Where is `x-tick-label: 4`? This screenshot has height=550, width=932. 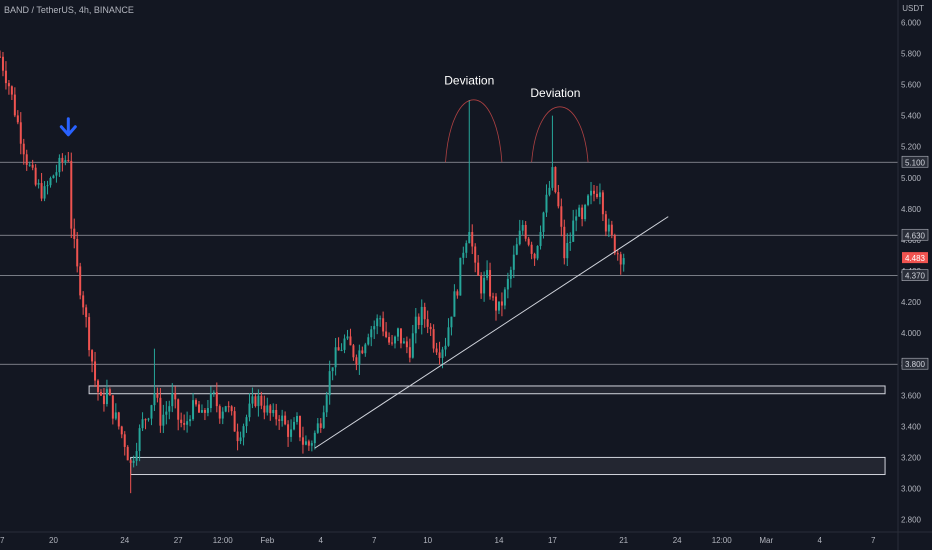 x-tick-label: 4 is located at coordinates (321, 540).